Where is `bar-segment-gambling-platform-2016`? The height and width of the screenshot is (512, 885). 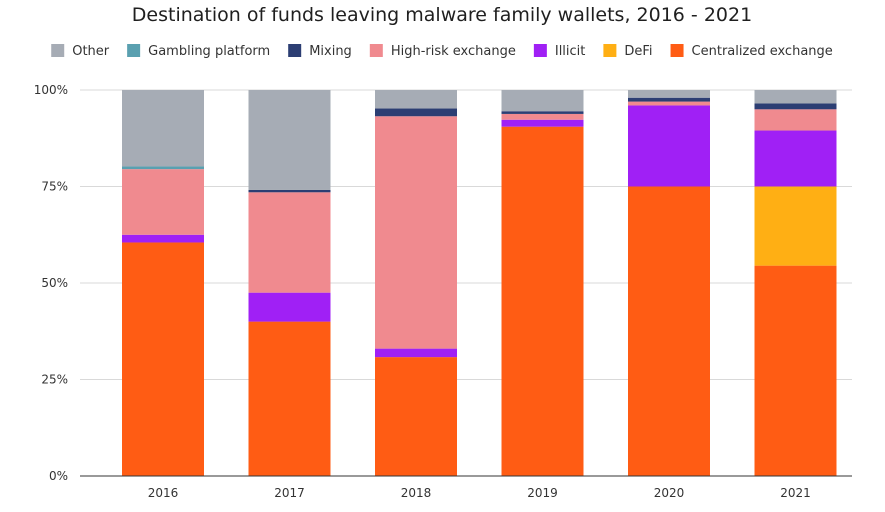
bar-segment-gambling-platform-2016 is located at coordinates (163, 168).